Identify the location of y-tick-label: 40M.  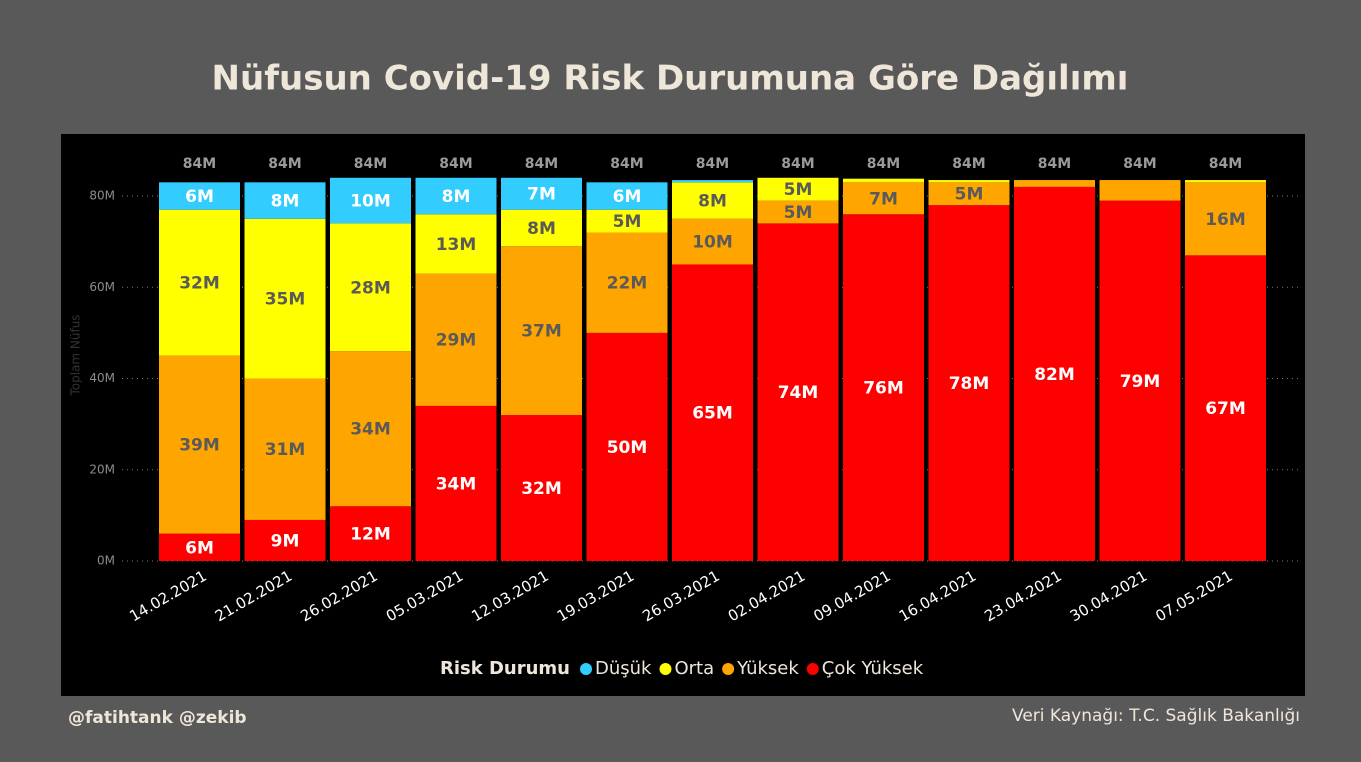
(102, 378).